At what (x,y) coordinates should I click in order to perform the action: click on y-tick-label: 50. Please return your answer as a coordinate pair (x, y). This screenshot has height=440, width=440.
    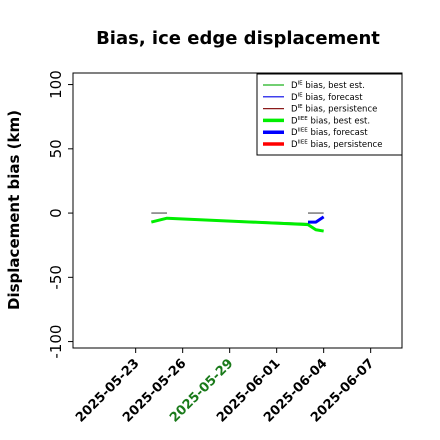
    Looking at the image, I should click on (56, 148).